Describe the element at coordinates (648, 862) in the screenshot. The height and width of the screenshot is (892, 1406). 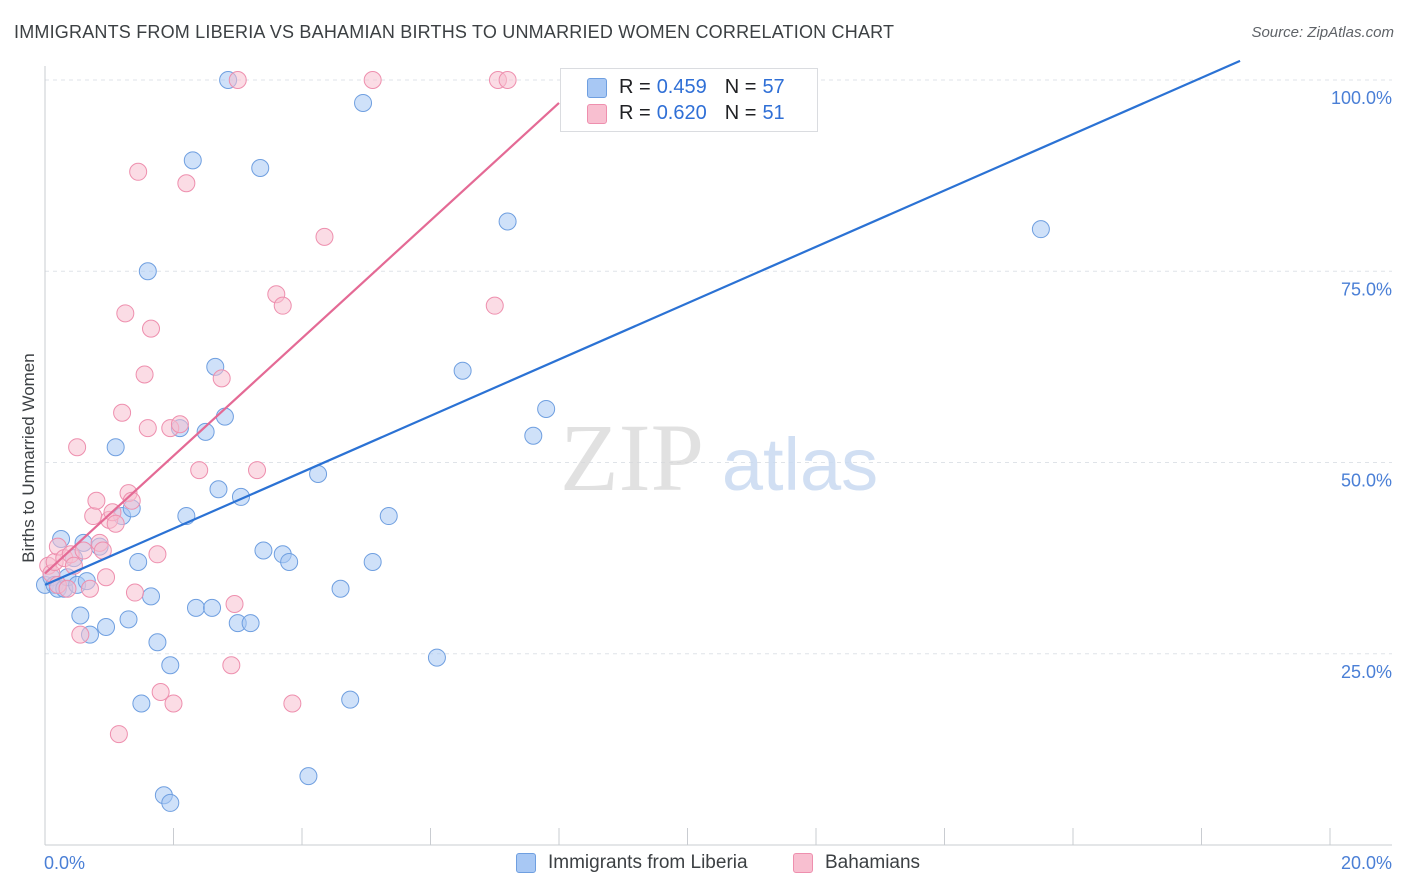
I see `legend-label-liberia: Immigrants from Liberia` at that location.